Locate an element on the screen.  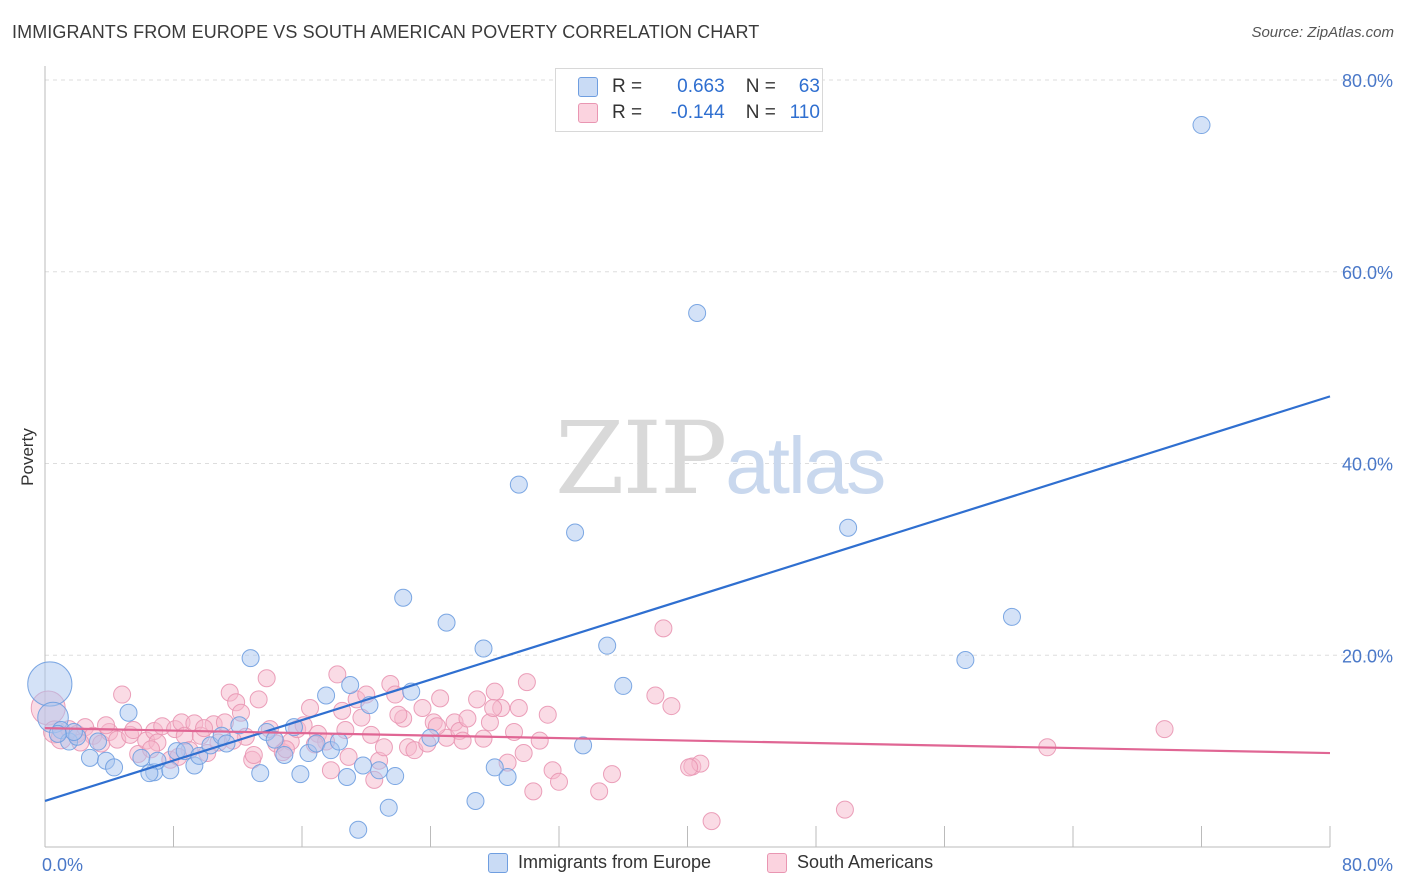
y-tick-label-2: 60.0% is located at coordinates (1367, 273).